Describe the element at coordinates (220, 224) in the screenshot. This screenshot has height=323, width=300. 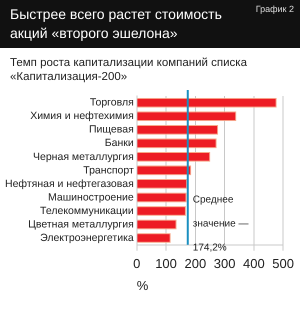
I see `text: Среднее значение — 174,2%` at that location.